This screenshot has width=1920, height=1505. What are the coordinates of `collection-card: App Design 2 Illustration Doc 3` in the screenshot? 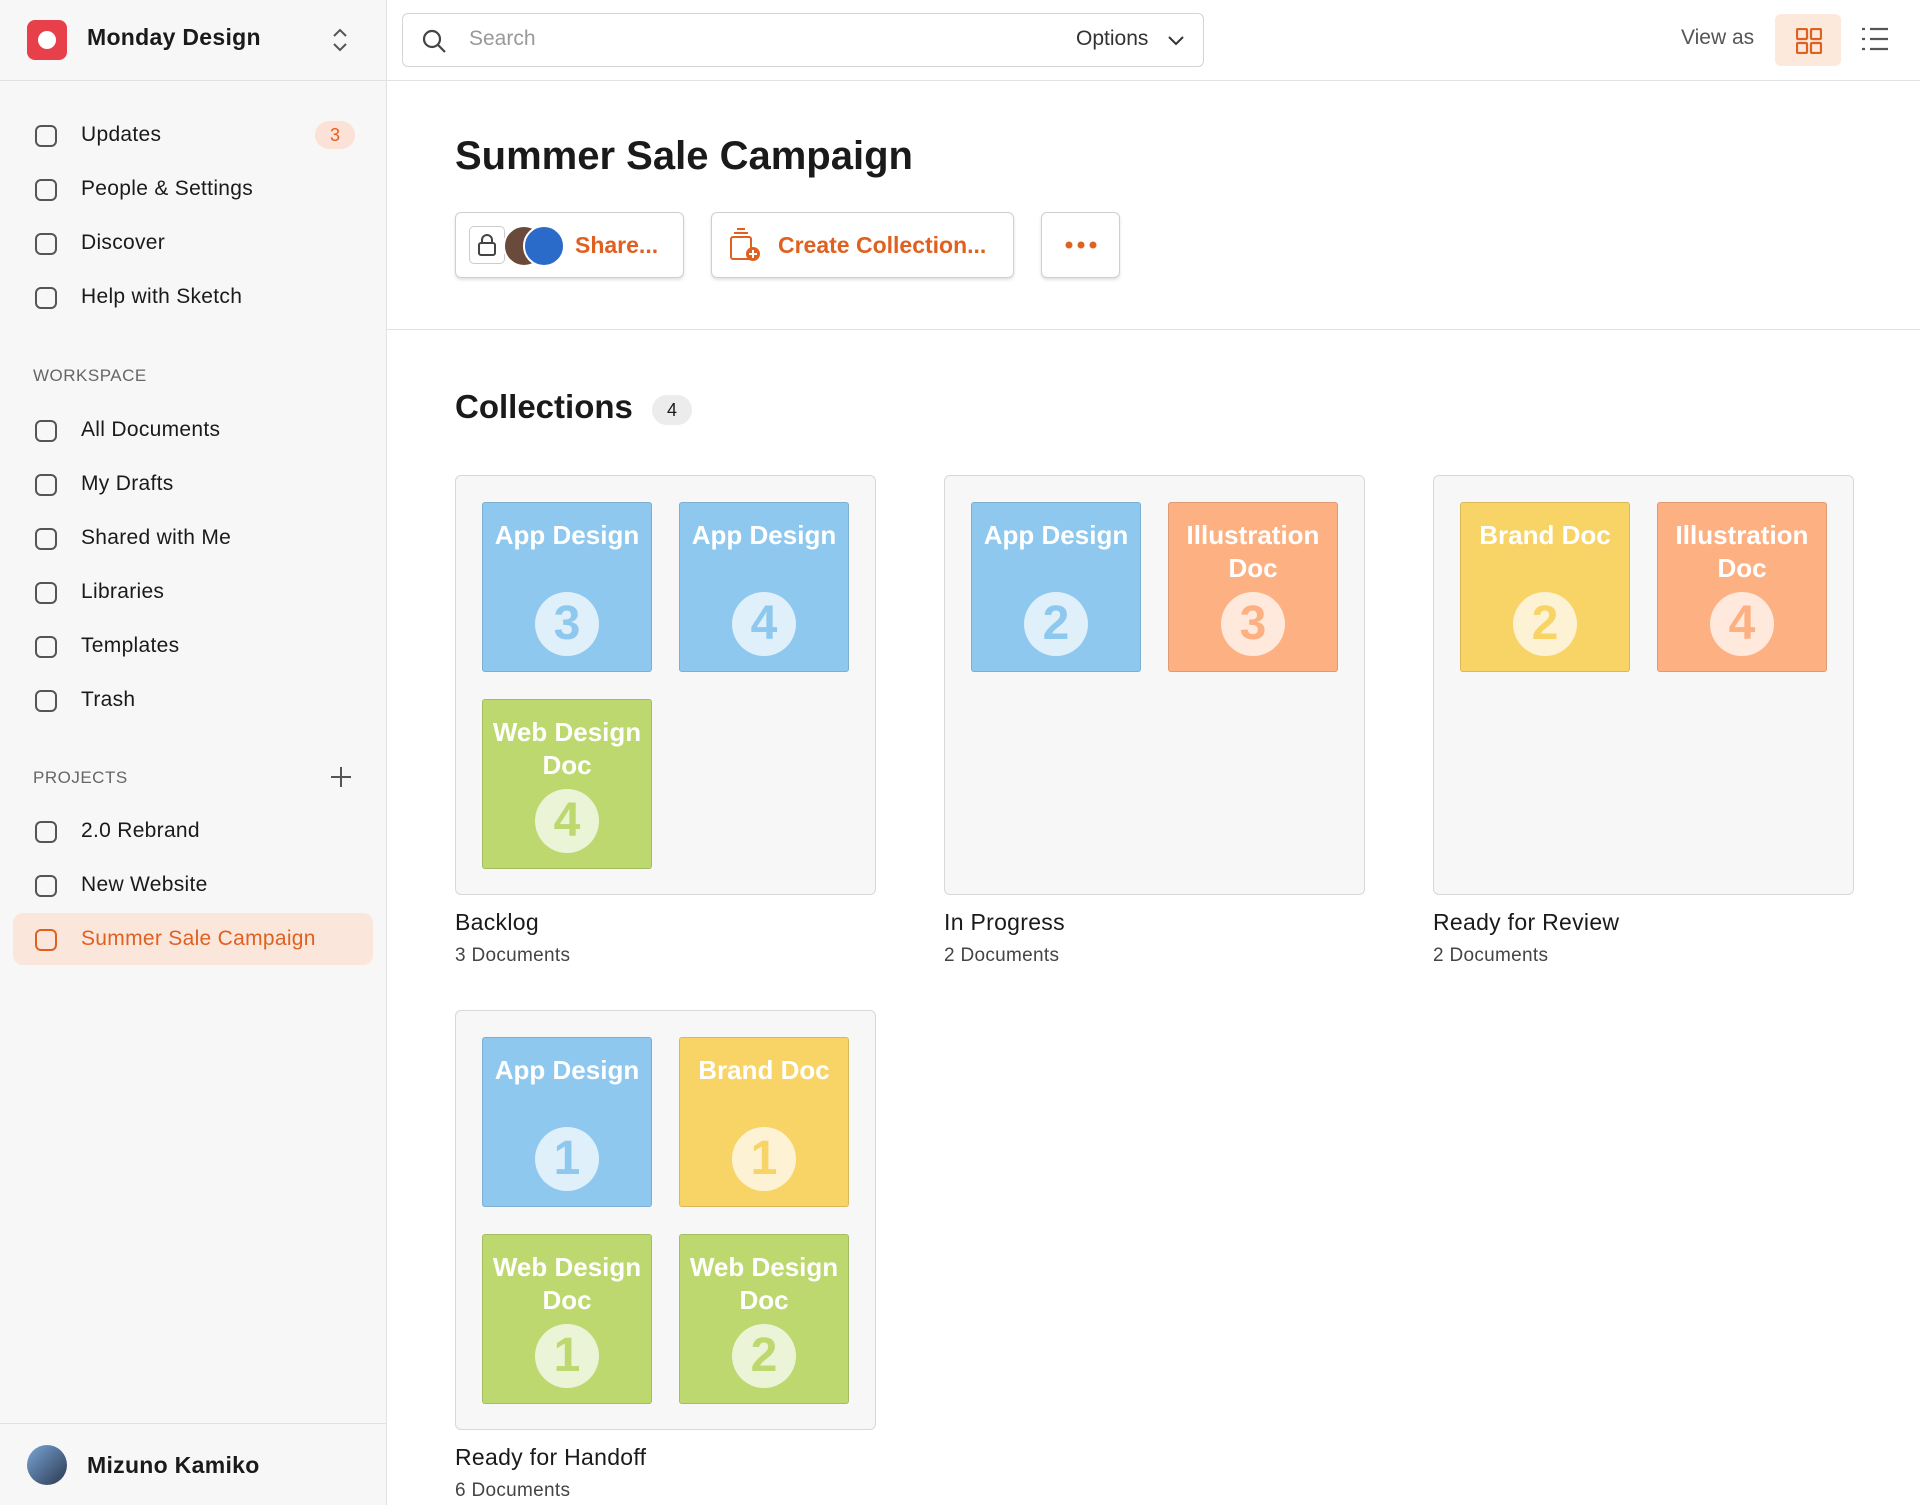 It's located at (1154, 685).